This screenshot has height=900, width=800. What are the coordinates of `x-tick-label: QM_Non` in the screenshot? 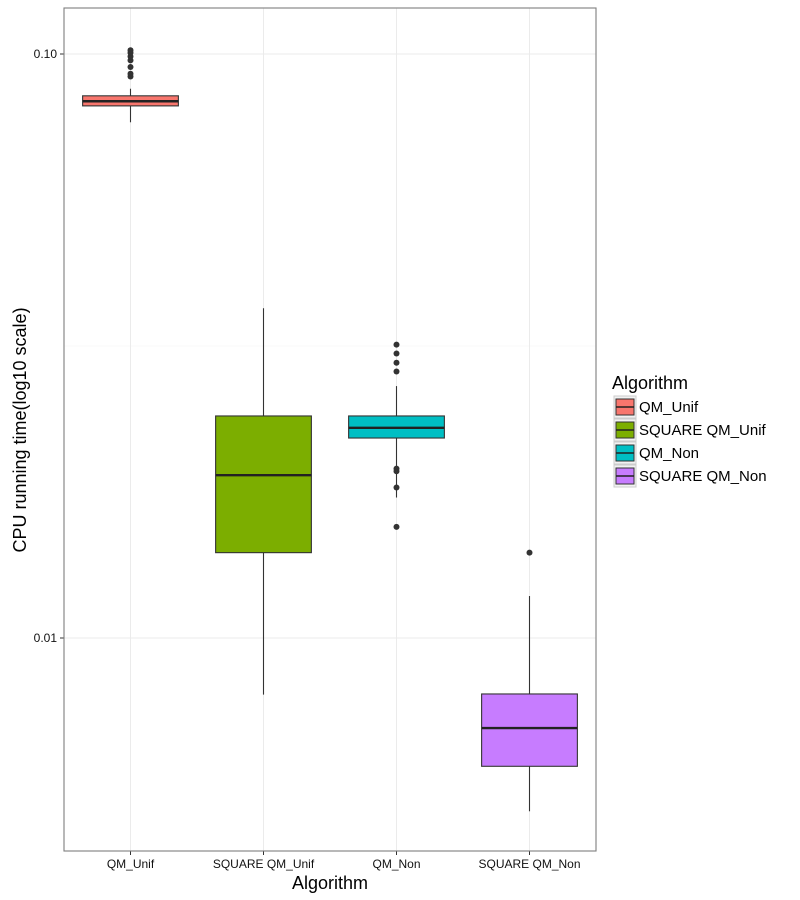 It's located at (396, 864).